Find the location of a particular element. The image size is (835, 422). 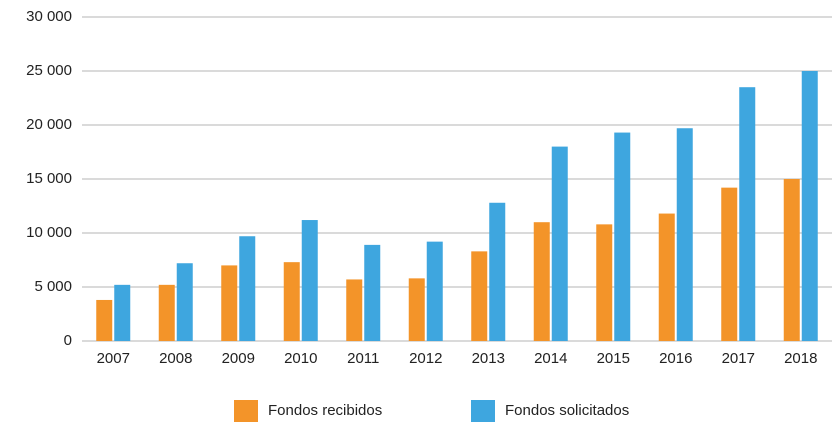

x-tick-label: 2009 is located at coordinates (238, 358).